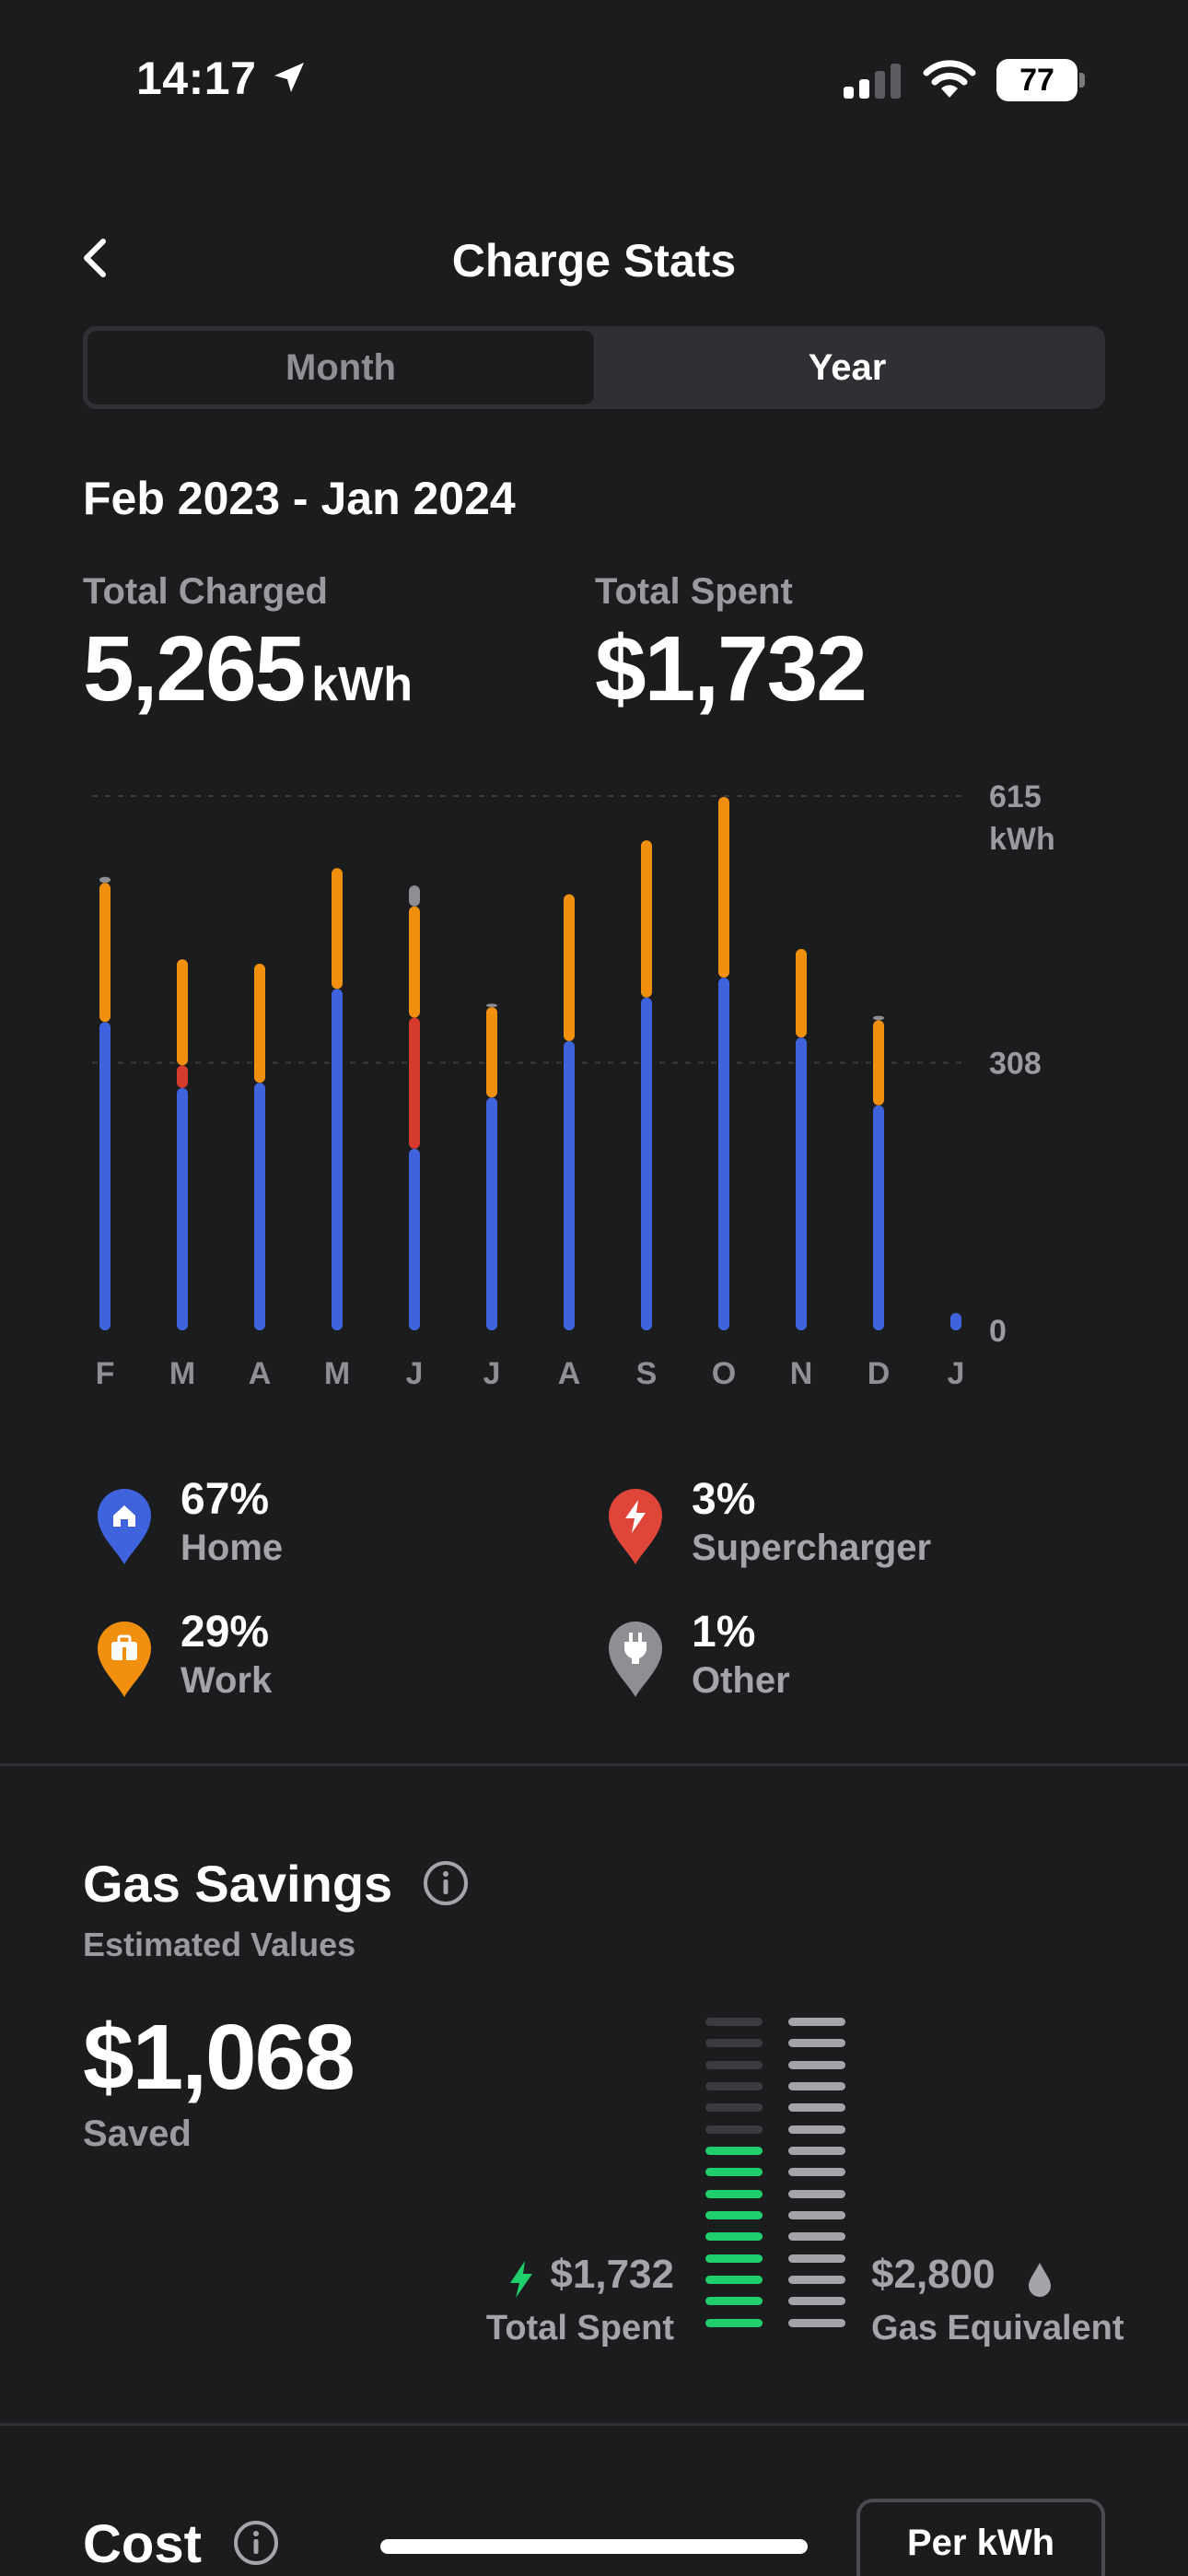  Describe the element at coordinates (741, 1680) in the screenshot. I see `legend-other-label: Other` at that location.